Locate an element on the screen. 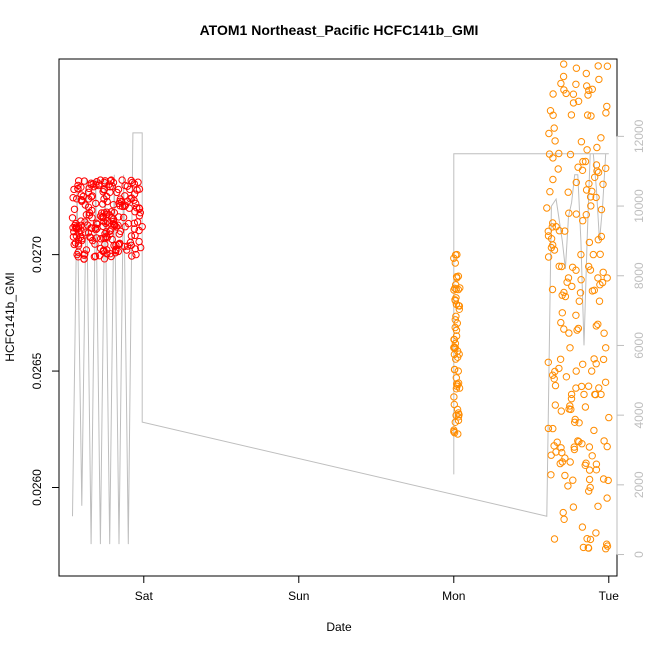  y2-tick-label: 4000 is located at coordinates (639, 414).